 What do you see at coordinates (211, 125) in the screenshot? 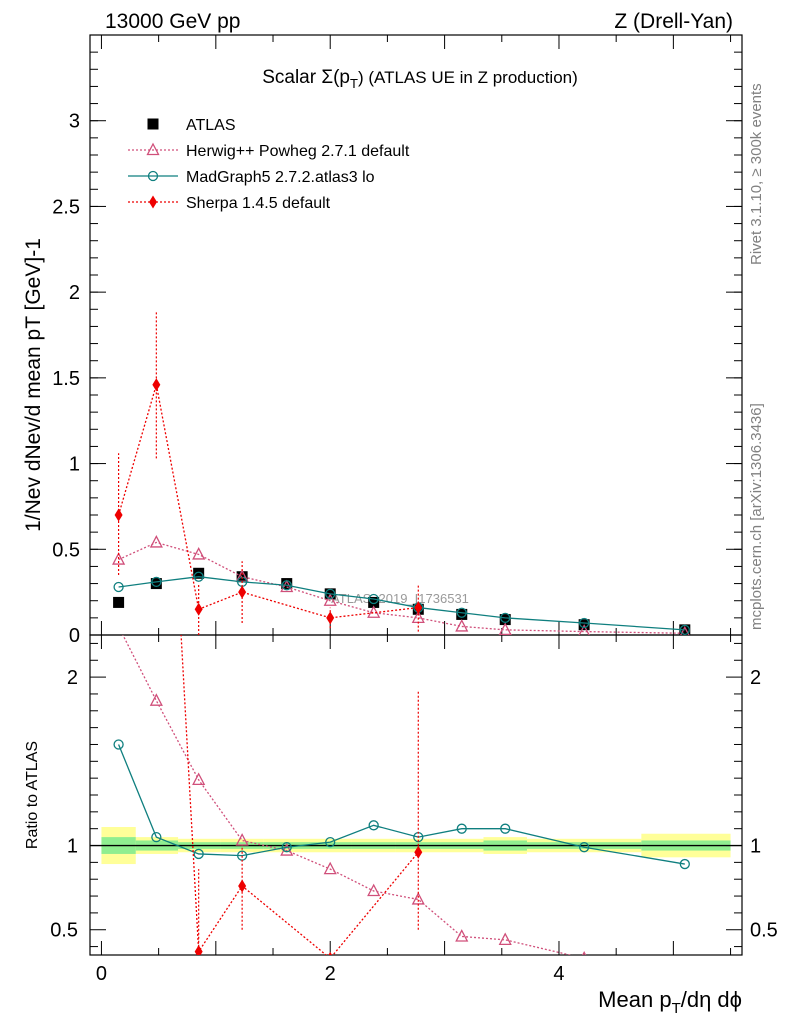
I see `legend-label-atlas: ATLAS` at bounding box center [211, 125].